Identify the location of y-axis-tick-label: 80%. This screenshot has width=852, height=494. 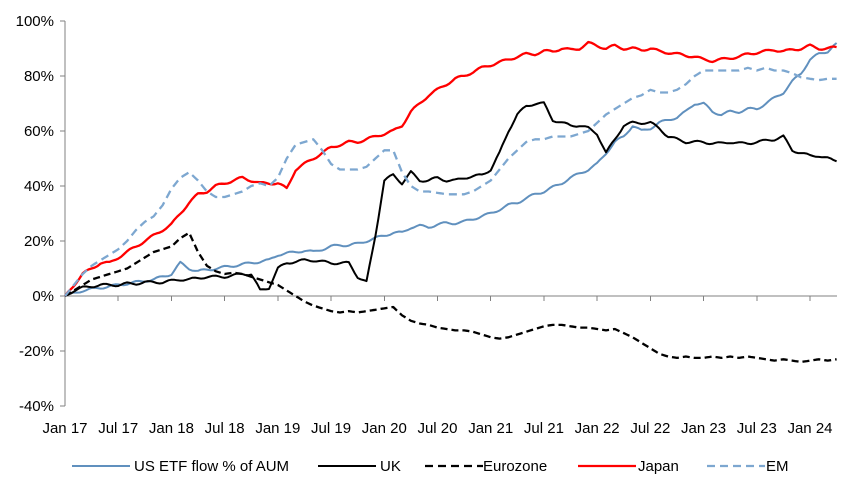
(39, 76).